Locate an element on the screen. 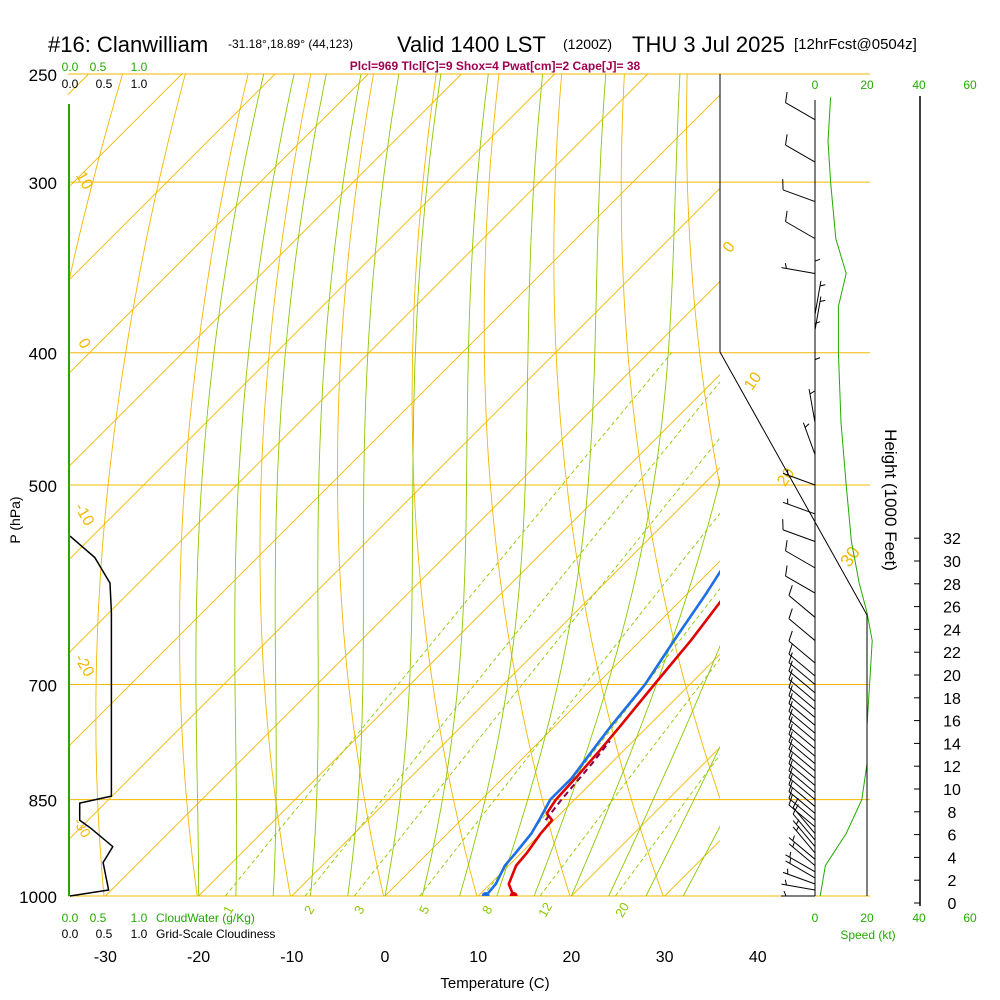 The image size is (1000, 1000). height-tick-label: 24 is located at coordinates (952, 630).